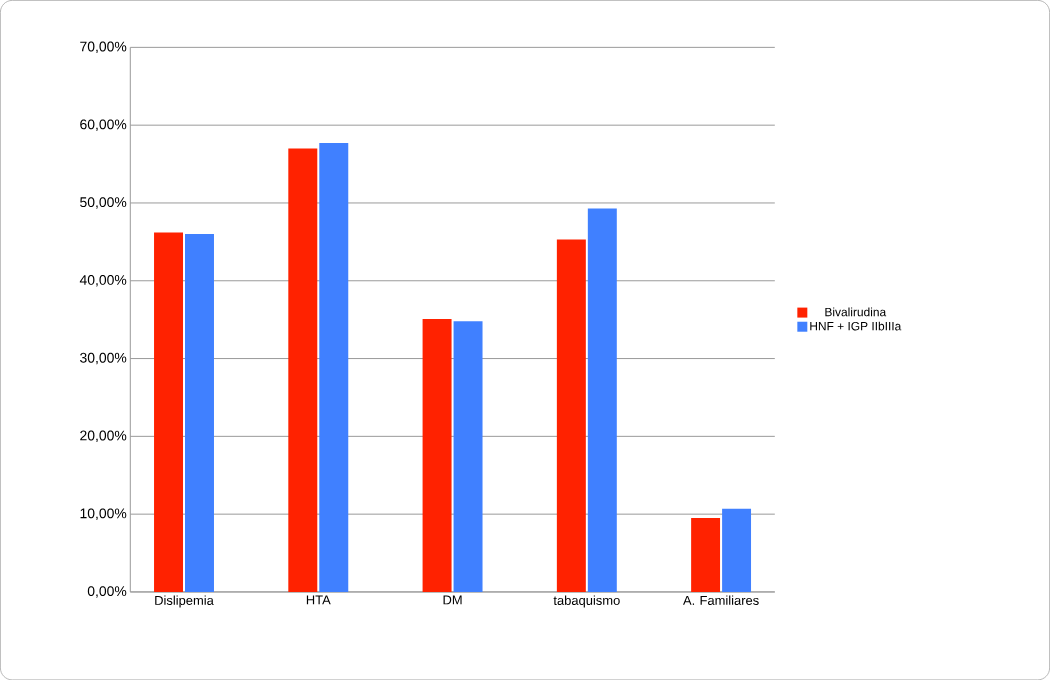 Image resolution: width=1050 pixels, height=680 pixels. Describe the element at coordinates (103, 358) in the screenshot. I see `y-tick-label: 30,00%` at that location.